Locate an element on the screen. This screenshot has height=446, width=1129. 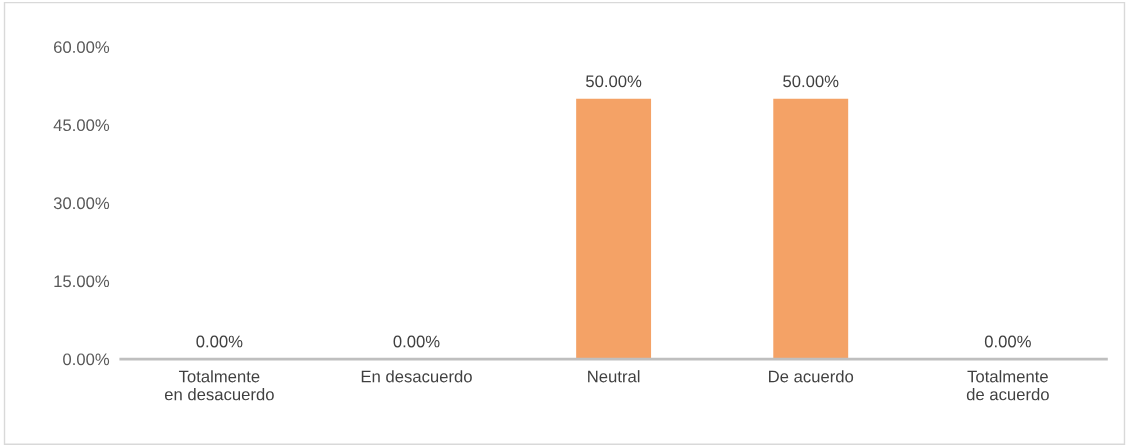
y-tick-label: 30.00% is located at coordinates (81, 203).